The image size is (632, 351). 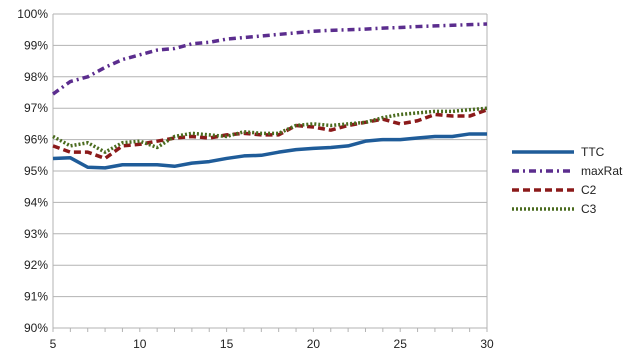 What do you see at coordinates (602, 171) in the screenshot?
I see `legend-label-maxrat: maxRat` at bounding box center [602, 171].